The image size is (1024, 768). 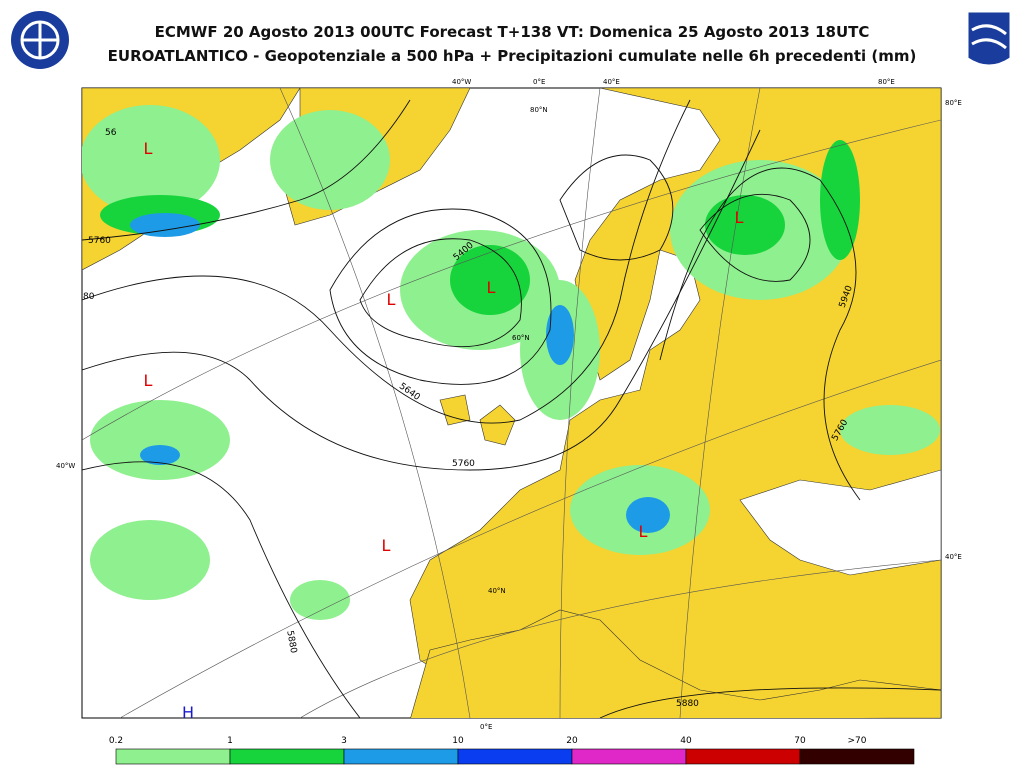 I want to click on legend-label: 0.2, so click(x=116, y=741).